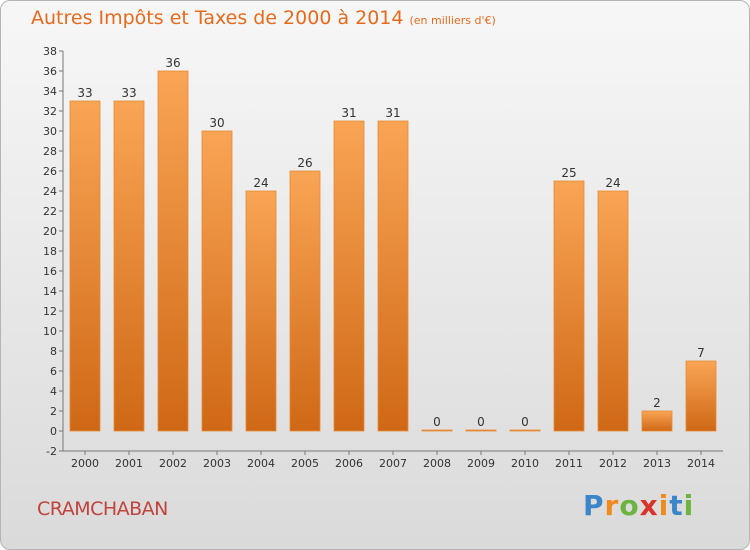  What do you see at coordinates (50, 71) in the screenshot?
I see `y-tick-label: 36` at bounding box center [50, 71].